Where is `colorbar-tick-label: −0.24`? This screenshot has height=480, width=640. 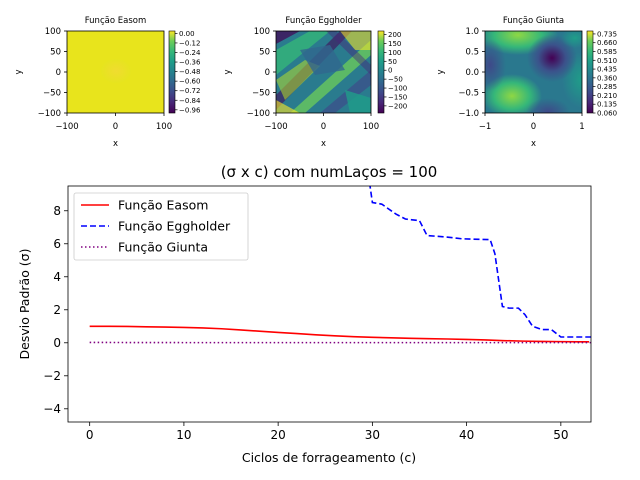
colorbar-tick-label: −0.24 is located at coordinates (190, 53).